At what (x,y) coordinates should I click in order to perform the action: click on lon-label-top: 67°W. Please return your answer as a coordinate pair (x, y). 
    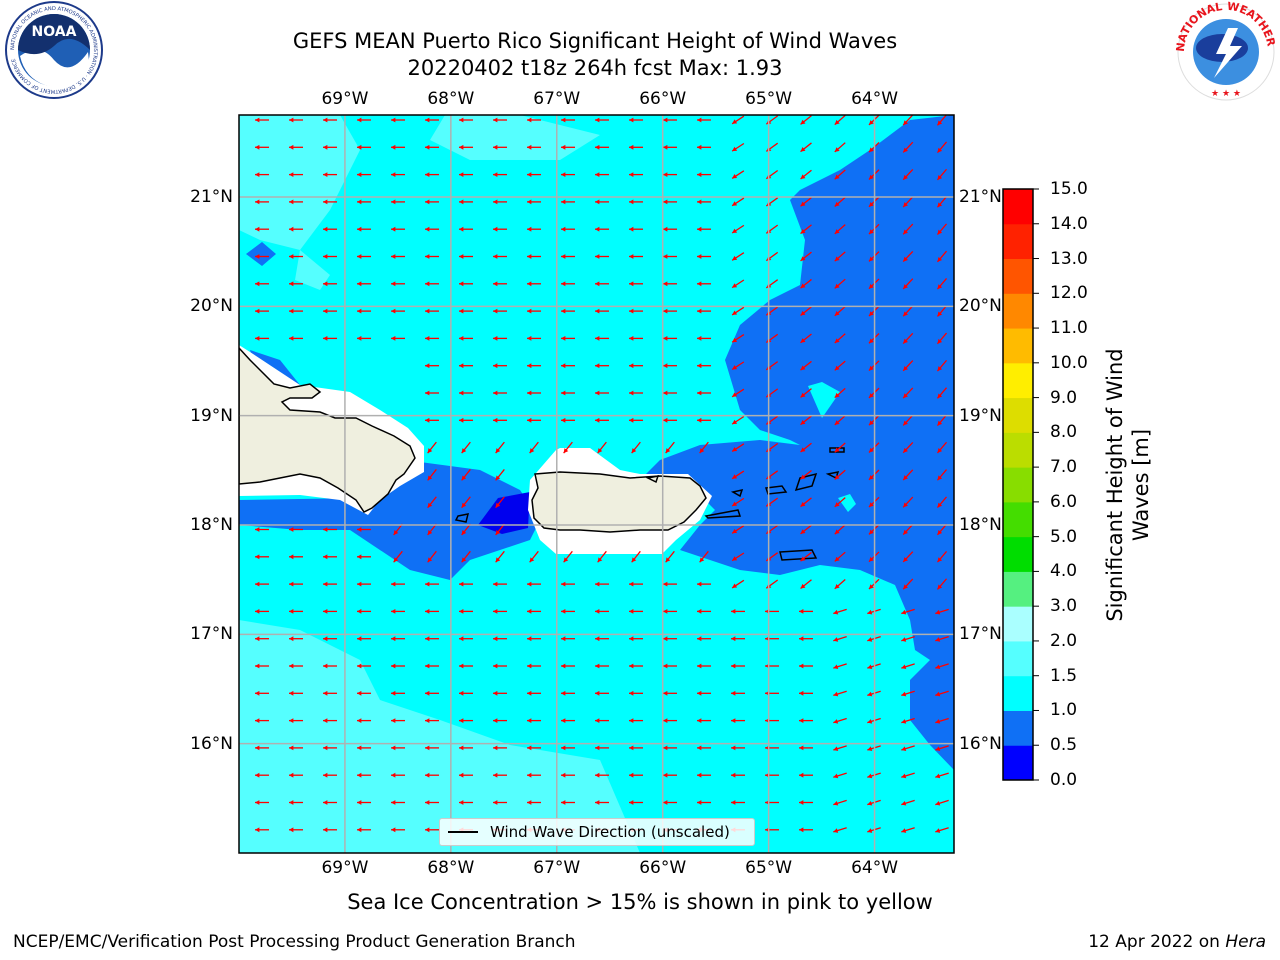
    Looking at the image, I should click on (557, 99).